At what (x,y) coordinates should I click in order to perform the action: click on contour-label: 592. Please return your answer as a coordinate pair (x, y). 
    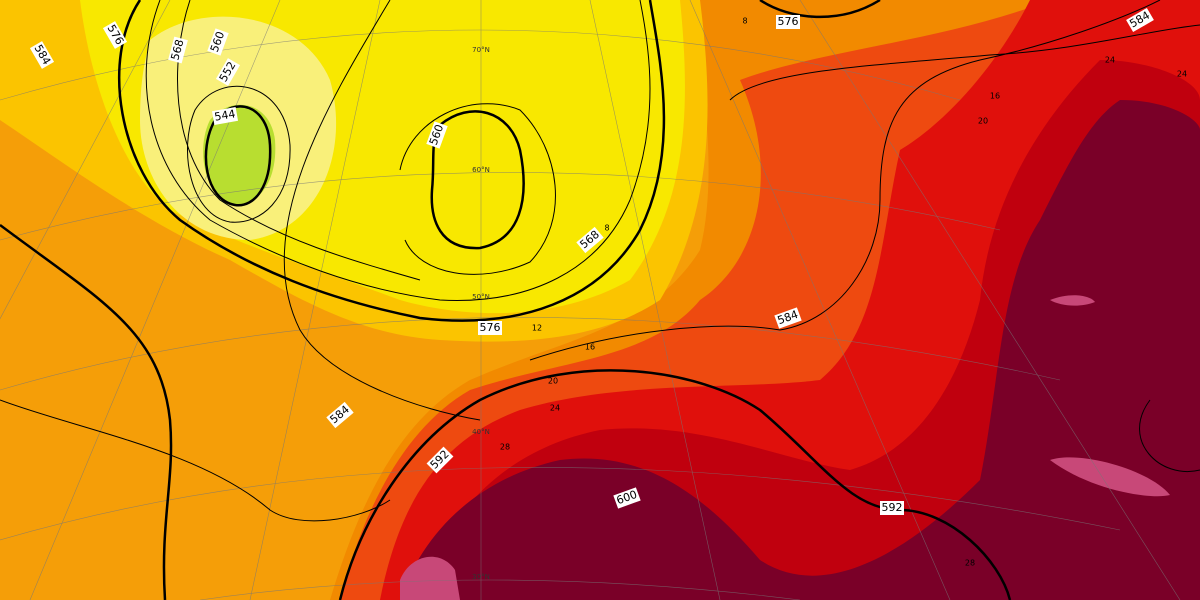
    Looking at the image, I should click on (892, 508).